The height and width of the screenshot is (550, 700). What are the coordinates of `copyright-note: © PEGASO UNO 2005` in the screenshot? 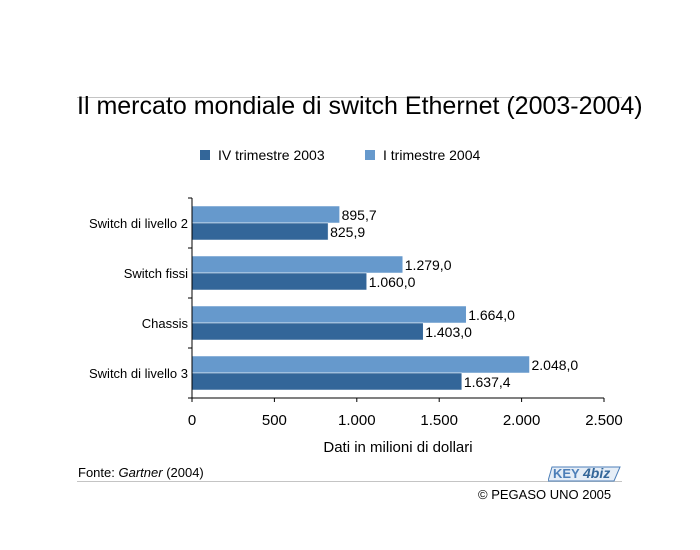 It's located at (545, 494).